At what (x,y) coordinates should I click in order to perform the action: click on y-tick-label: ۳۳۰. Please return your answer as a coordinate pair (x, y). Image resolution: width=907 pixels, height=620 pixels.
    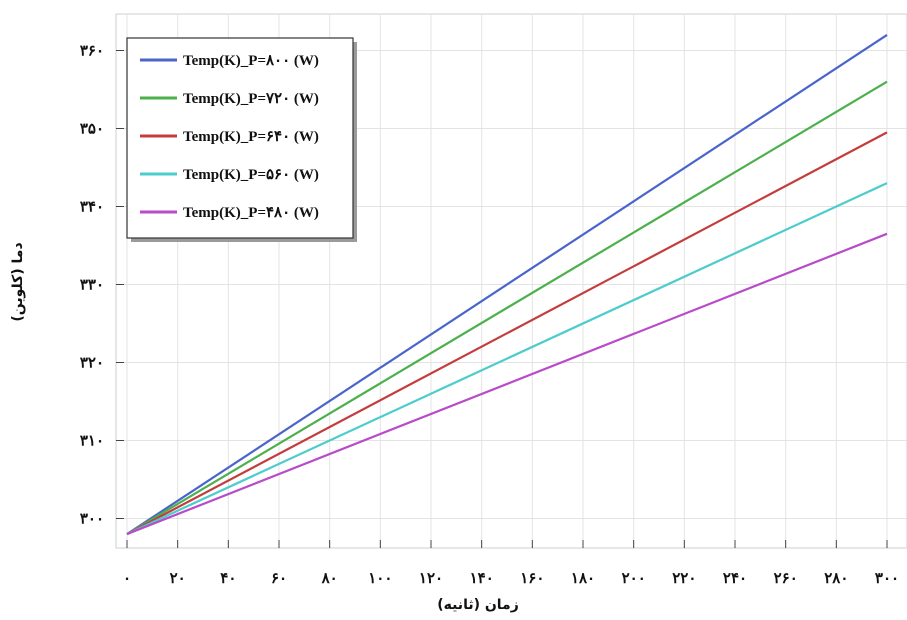
    Looking at the image, I should click on (92, 285).